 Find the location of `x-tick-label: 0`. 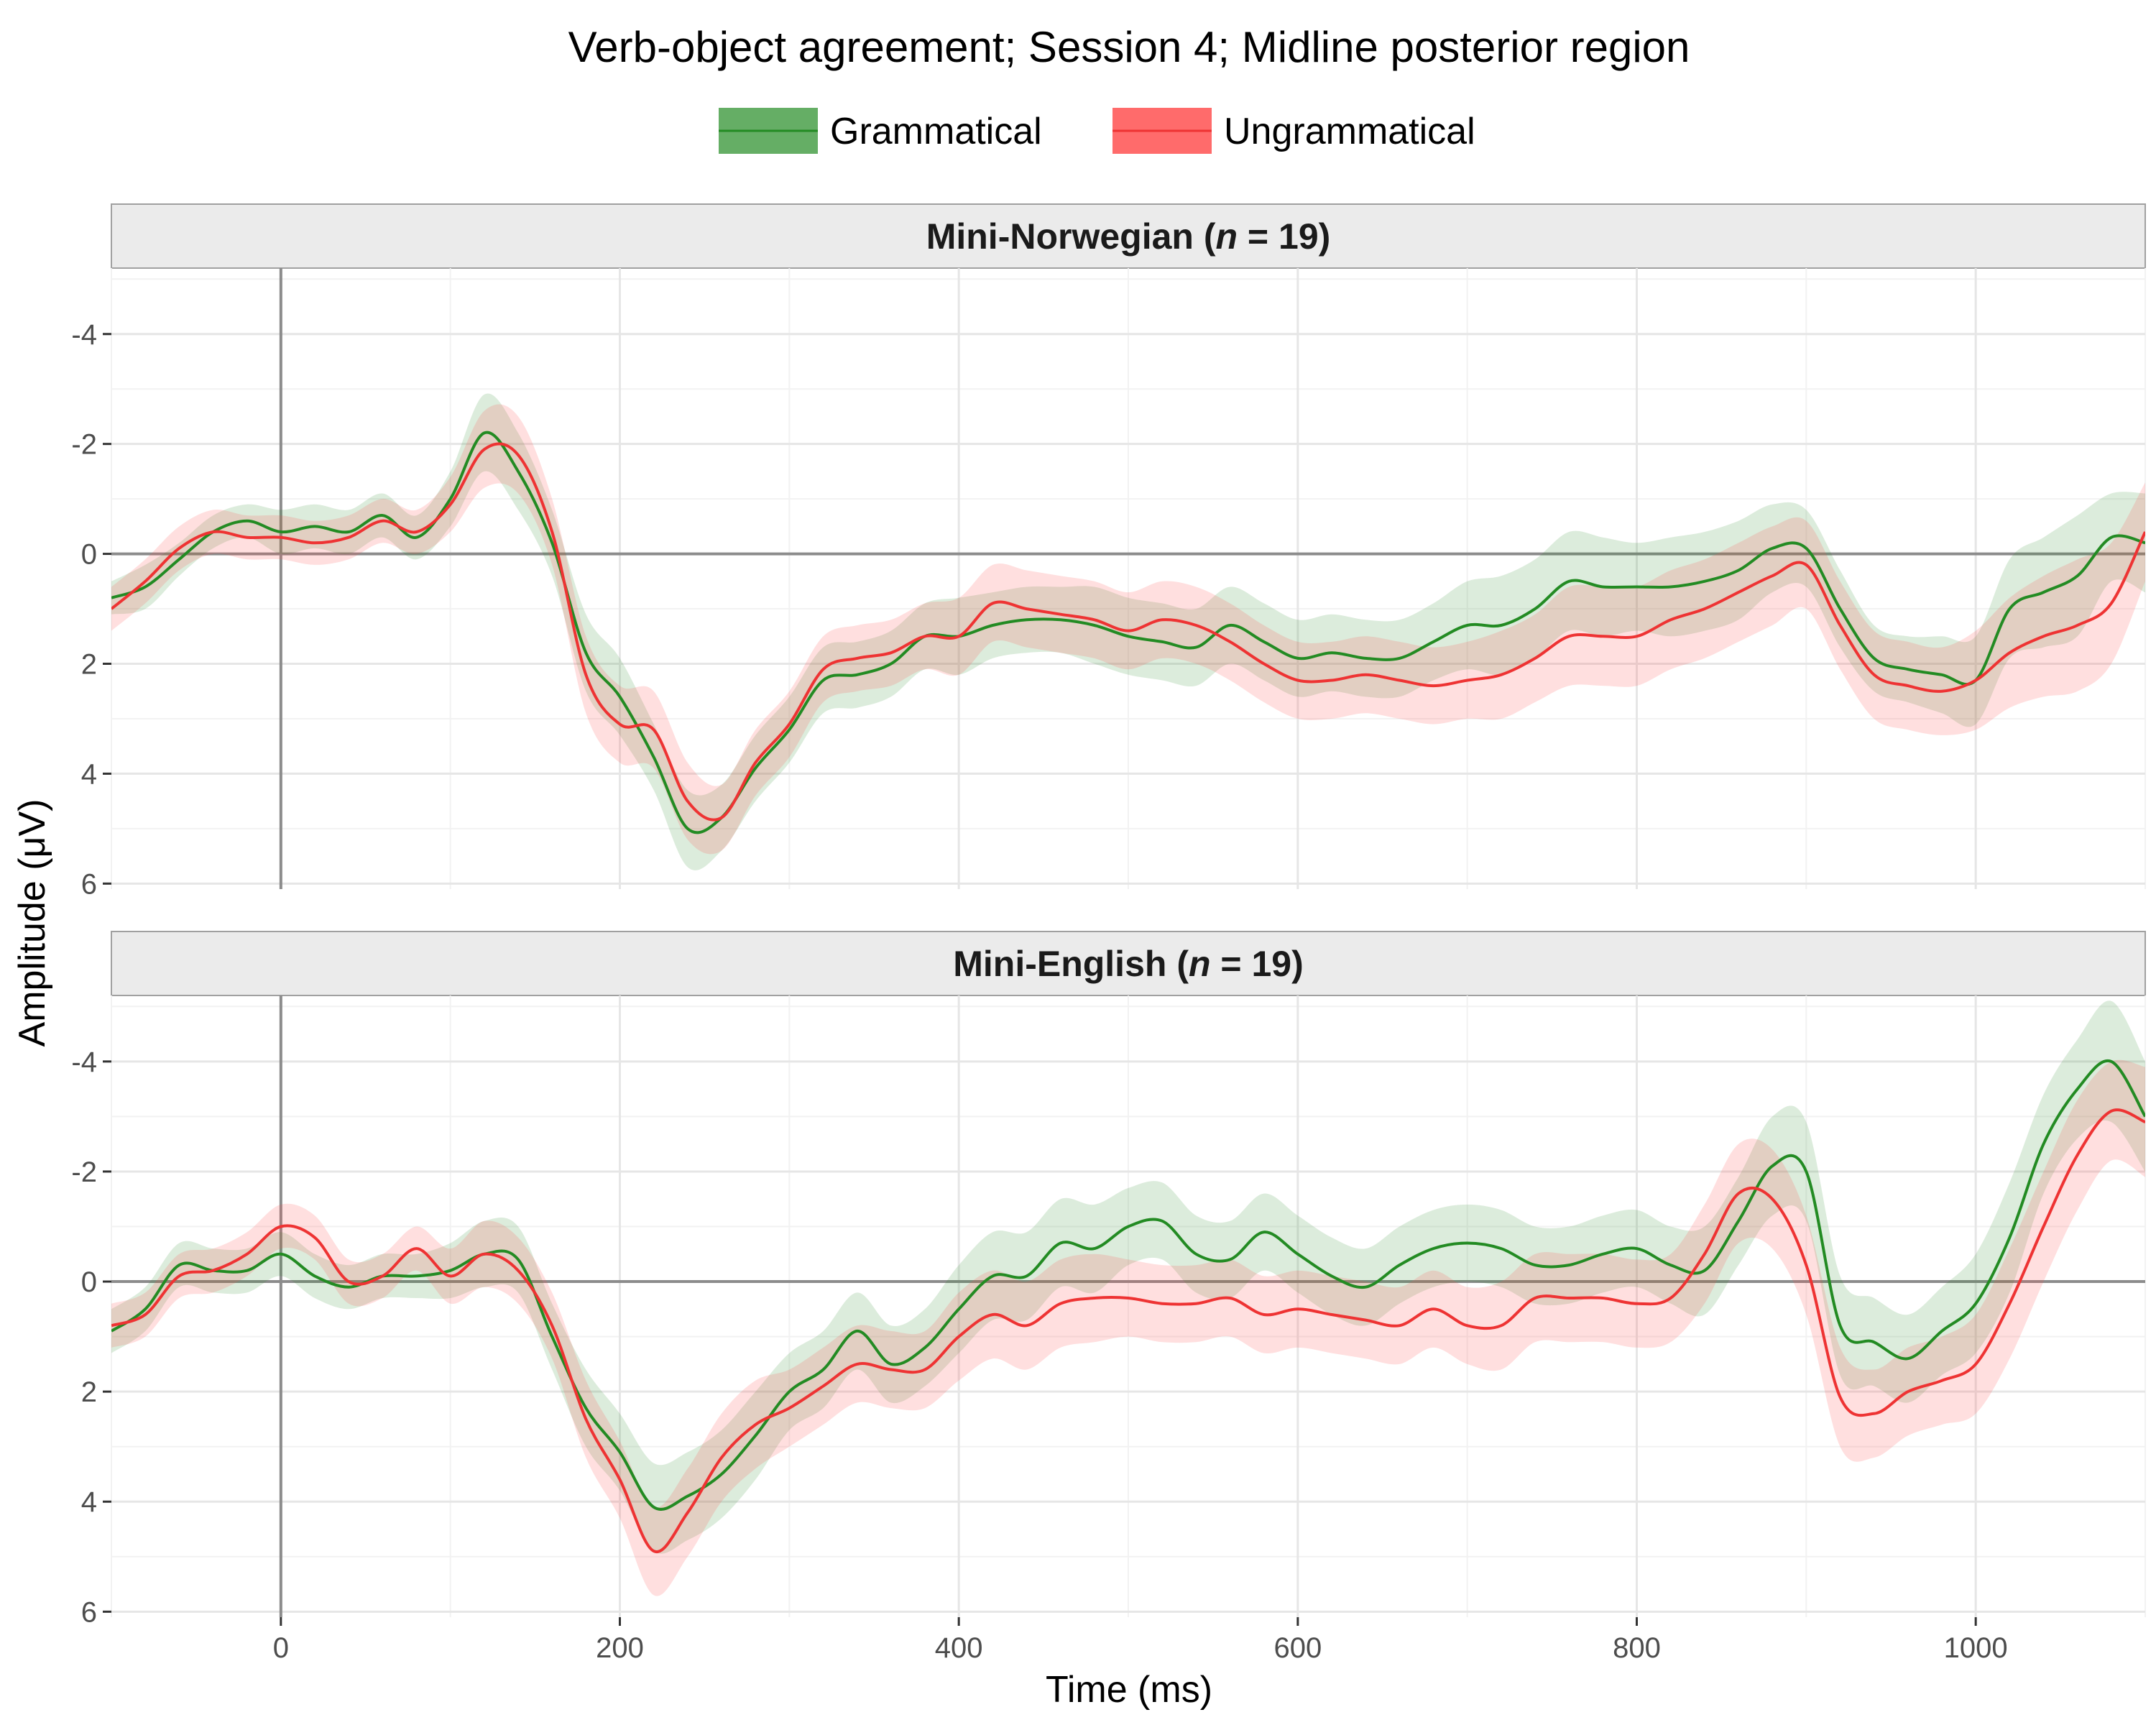

x-tick-label: 0 is located at coordinates (281, 1648).